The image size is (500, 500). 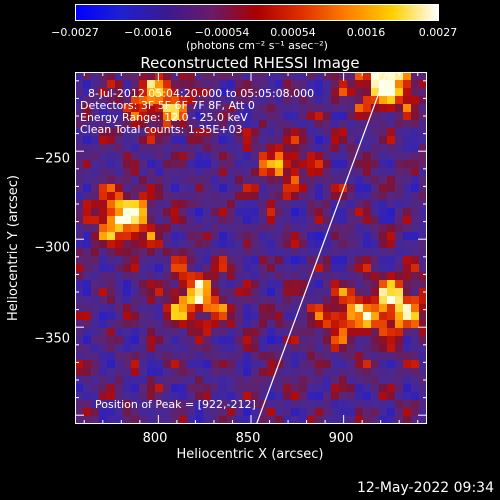 I want to click on y-tick-label: −300, so click(x=52, y=248).